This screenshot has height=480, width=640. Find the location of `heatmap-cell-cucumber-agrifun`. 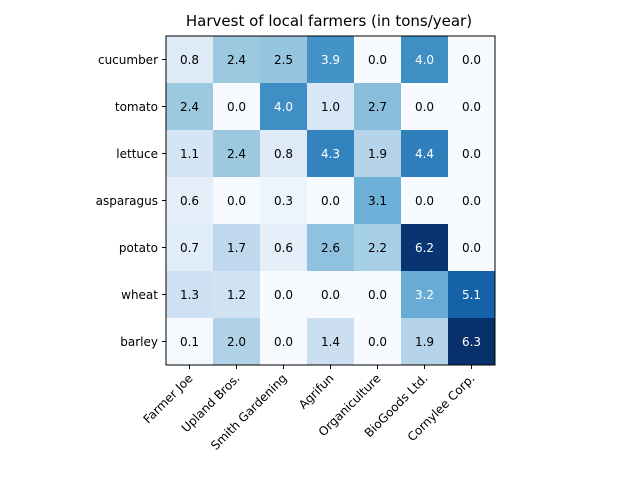

heatmap-cell-cucumber-agrifun is located at coordinates (330, 59).